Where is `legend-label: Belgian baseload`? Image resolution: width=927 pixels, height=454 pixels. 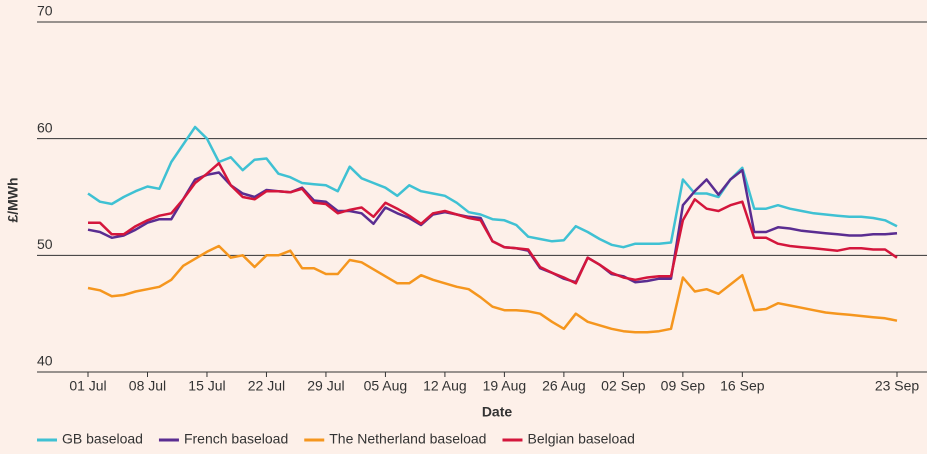 legend-label: Belgian baseload is located at coordinates (580, 439).